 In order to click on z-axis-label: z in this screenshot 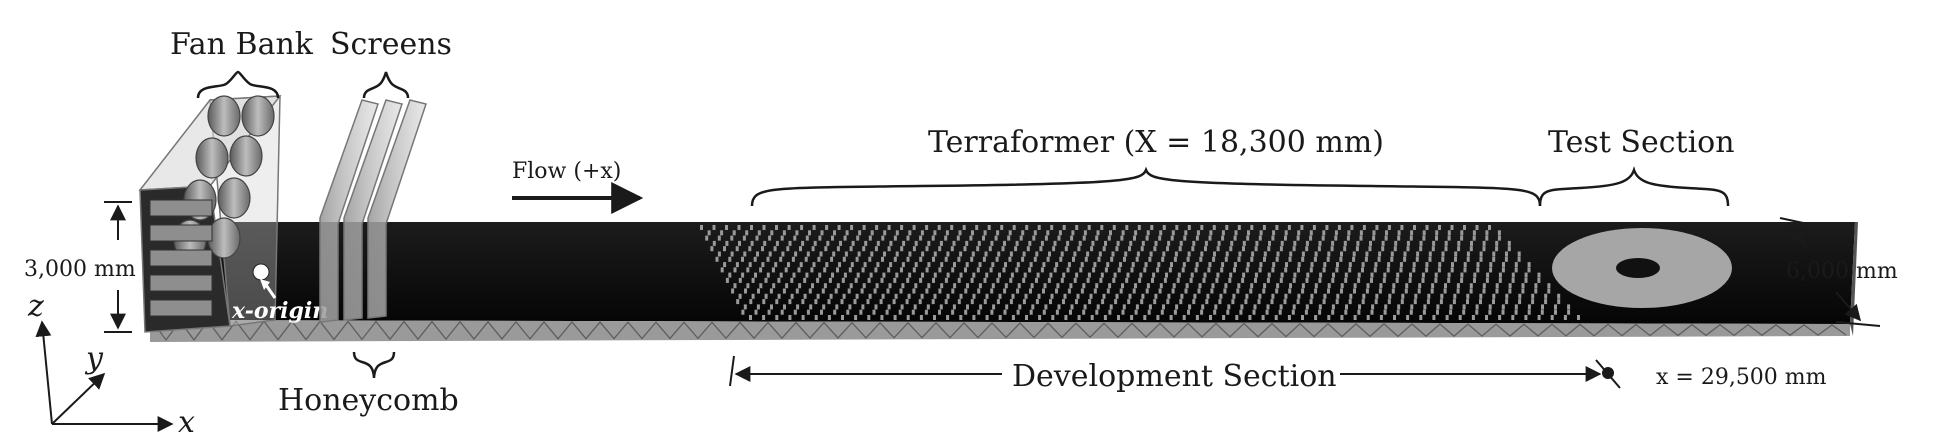, I will do `click(35, 306)`.